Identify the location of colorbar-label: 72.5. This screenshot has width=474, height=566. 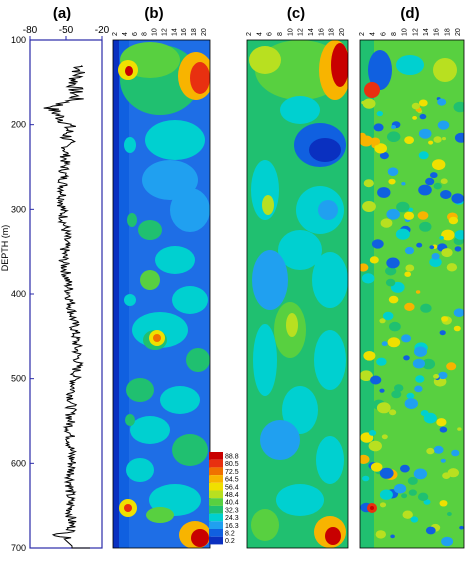
(232, 472).